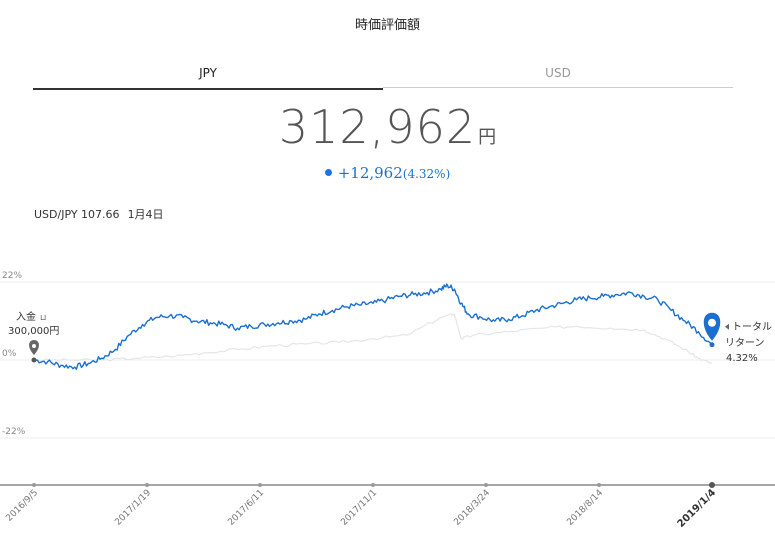  I want to click on fx-rate-label: USD/JPY 107.66, so click(77, 214).